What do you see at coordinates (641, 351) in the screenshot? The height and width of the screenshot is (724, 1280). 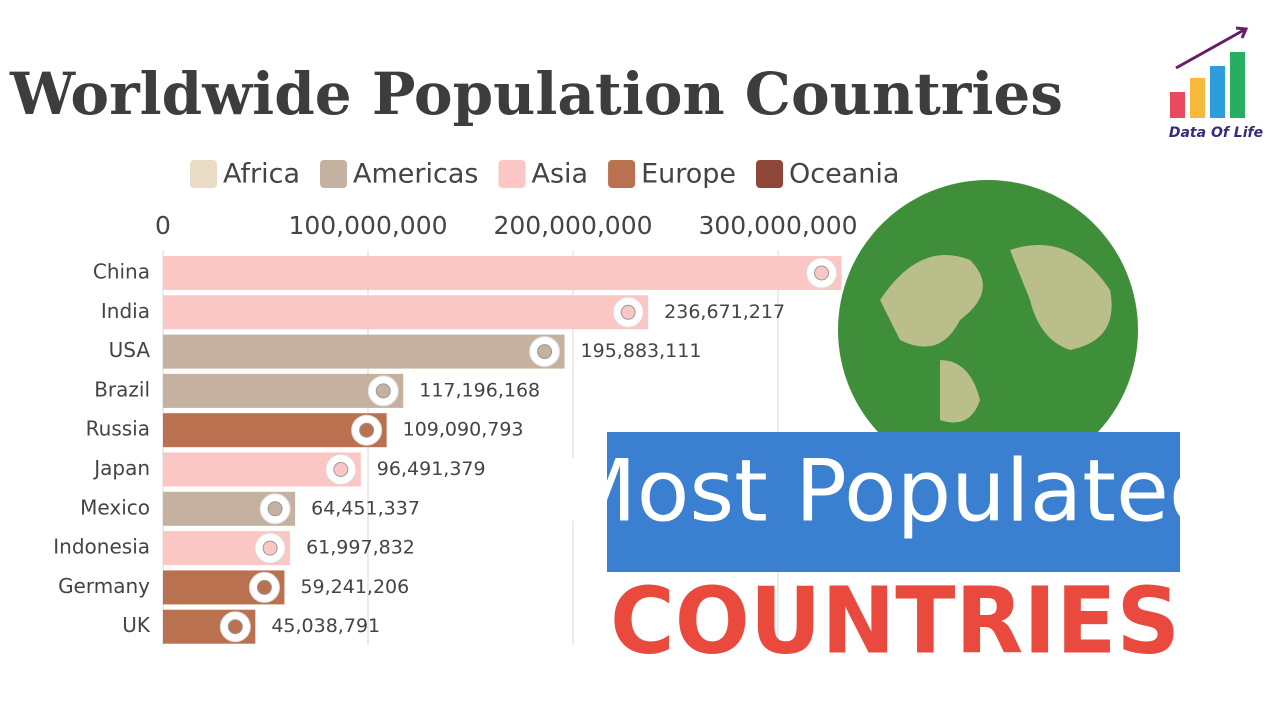 I see `value-label: 195,883,111` at bounding box center [641, 351].